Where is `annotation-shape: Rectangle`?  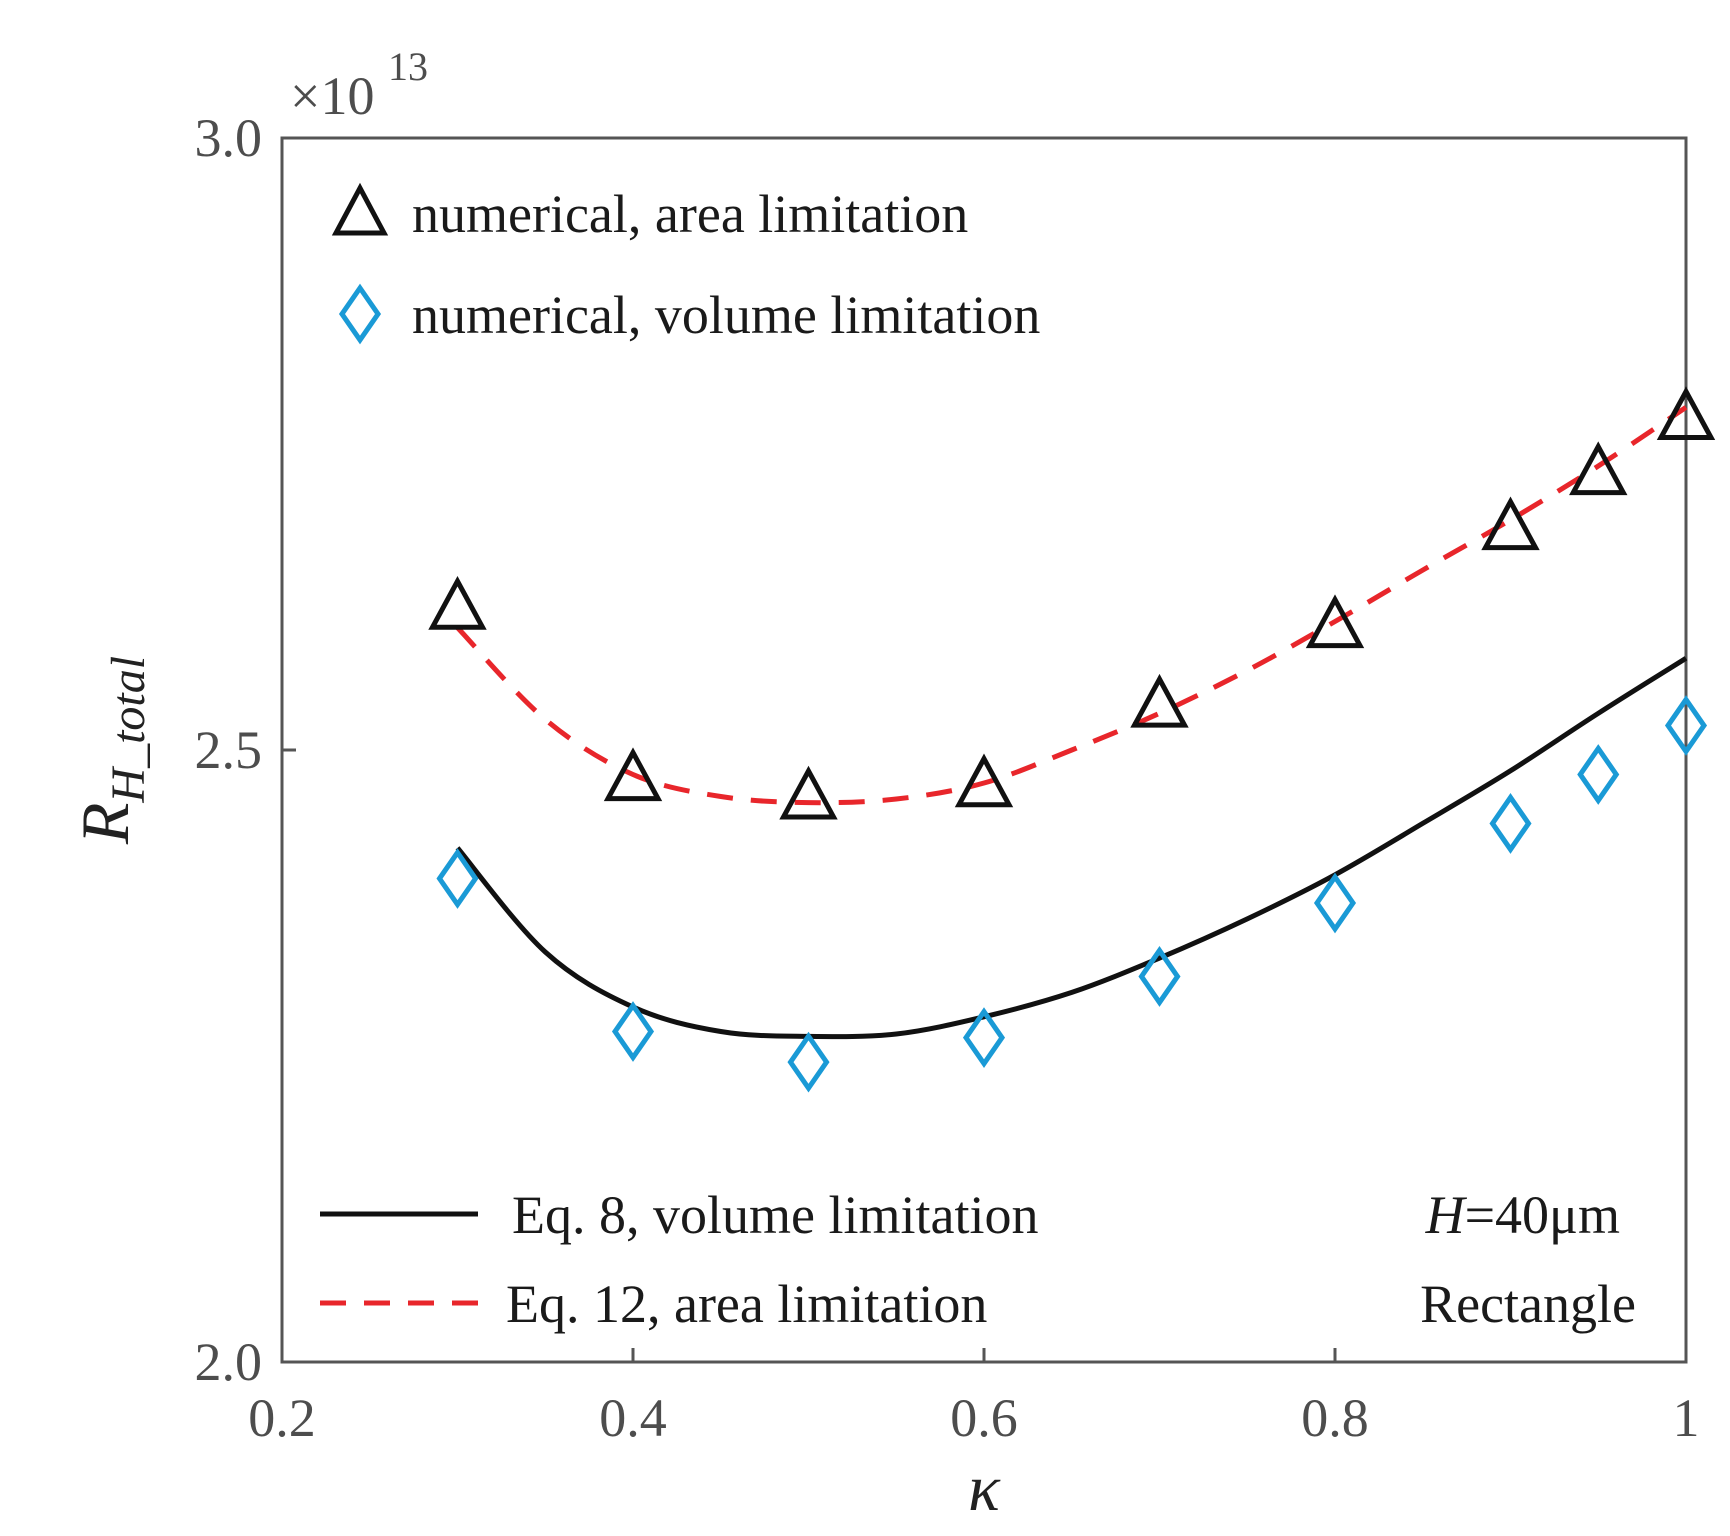 annotation-shape: Rectangle is located at coordinates (1528, 1304).